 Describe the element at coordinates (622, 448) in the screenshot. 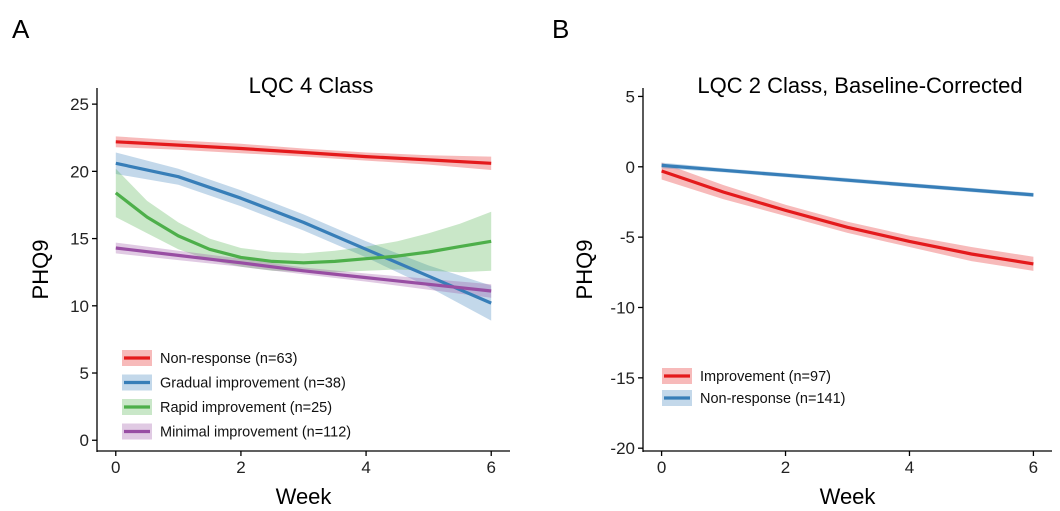

I see `y-tick-label: -20` at that location.